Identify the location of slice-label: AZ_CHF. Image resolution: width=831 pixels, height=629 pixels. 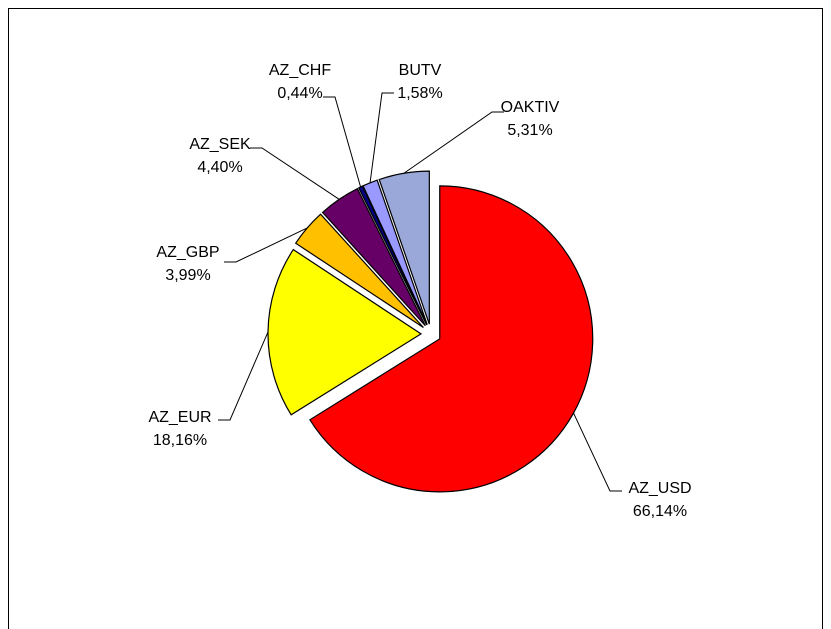
(300, 70).